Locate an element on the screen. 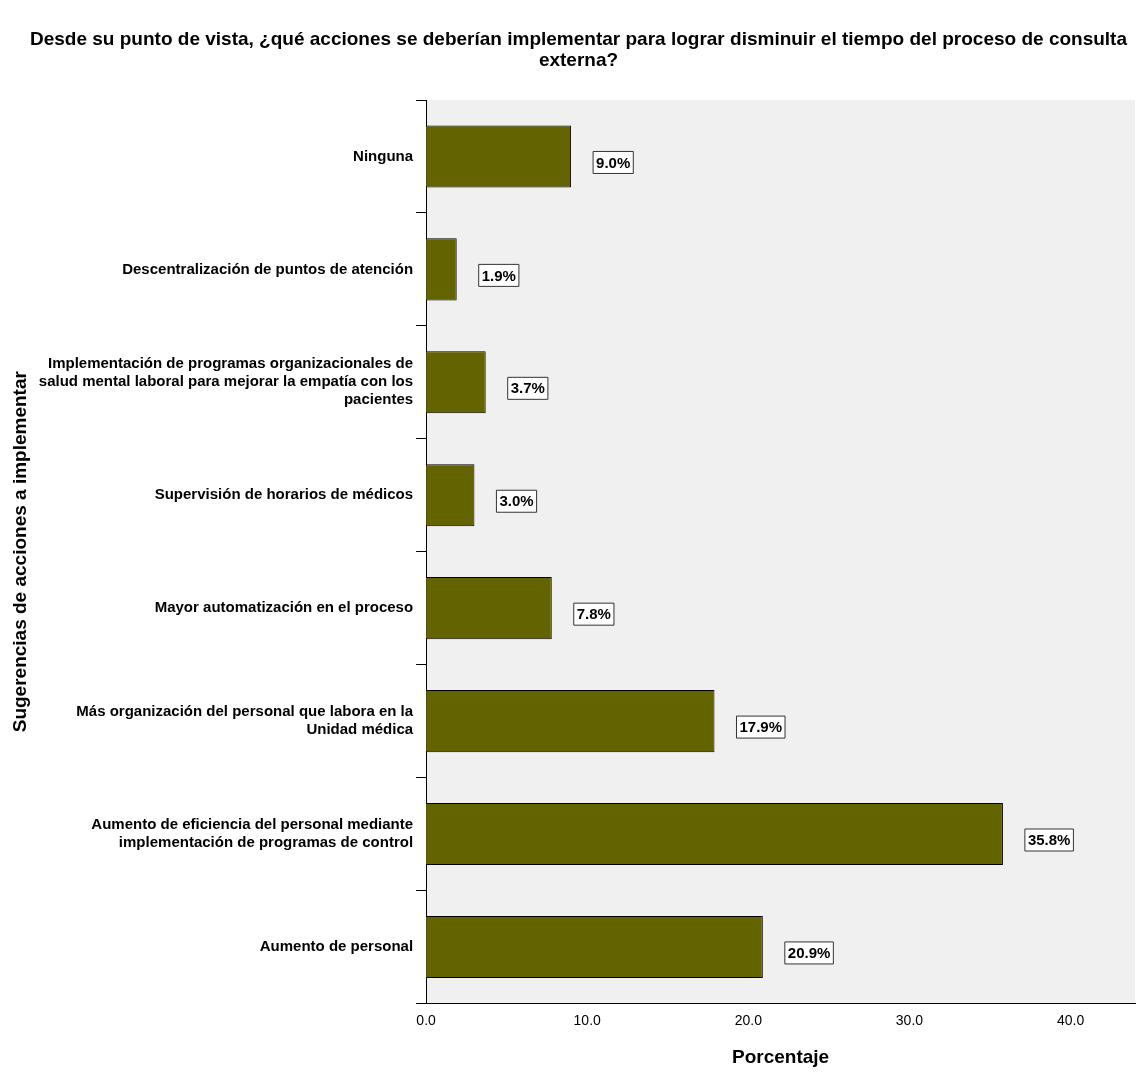 The height and width of the screenshot is (1088, 1137). data-label: 20.9% is located at coordinates (809, 953).